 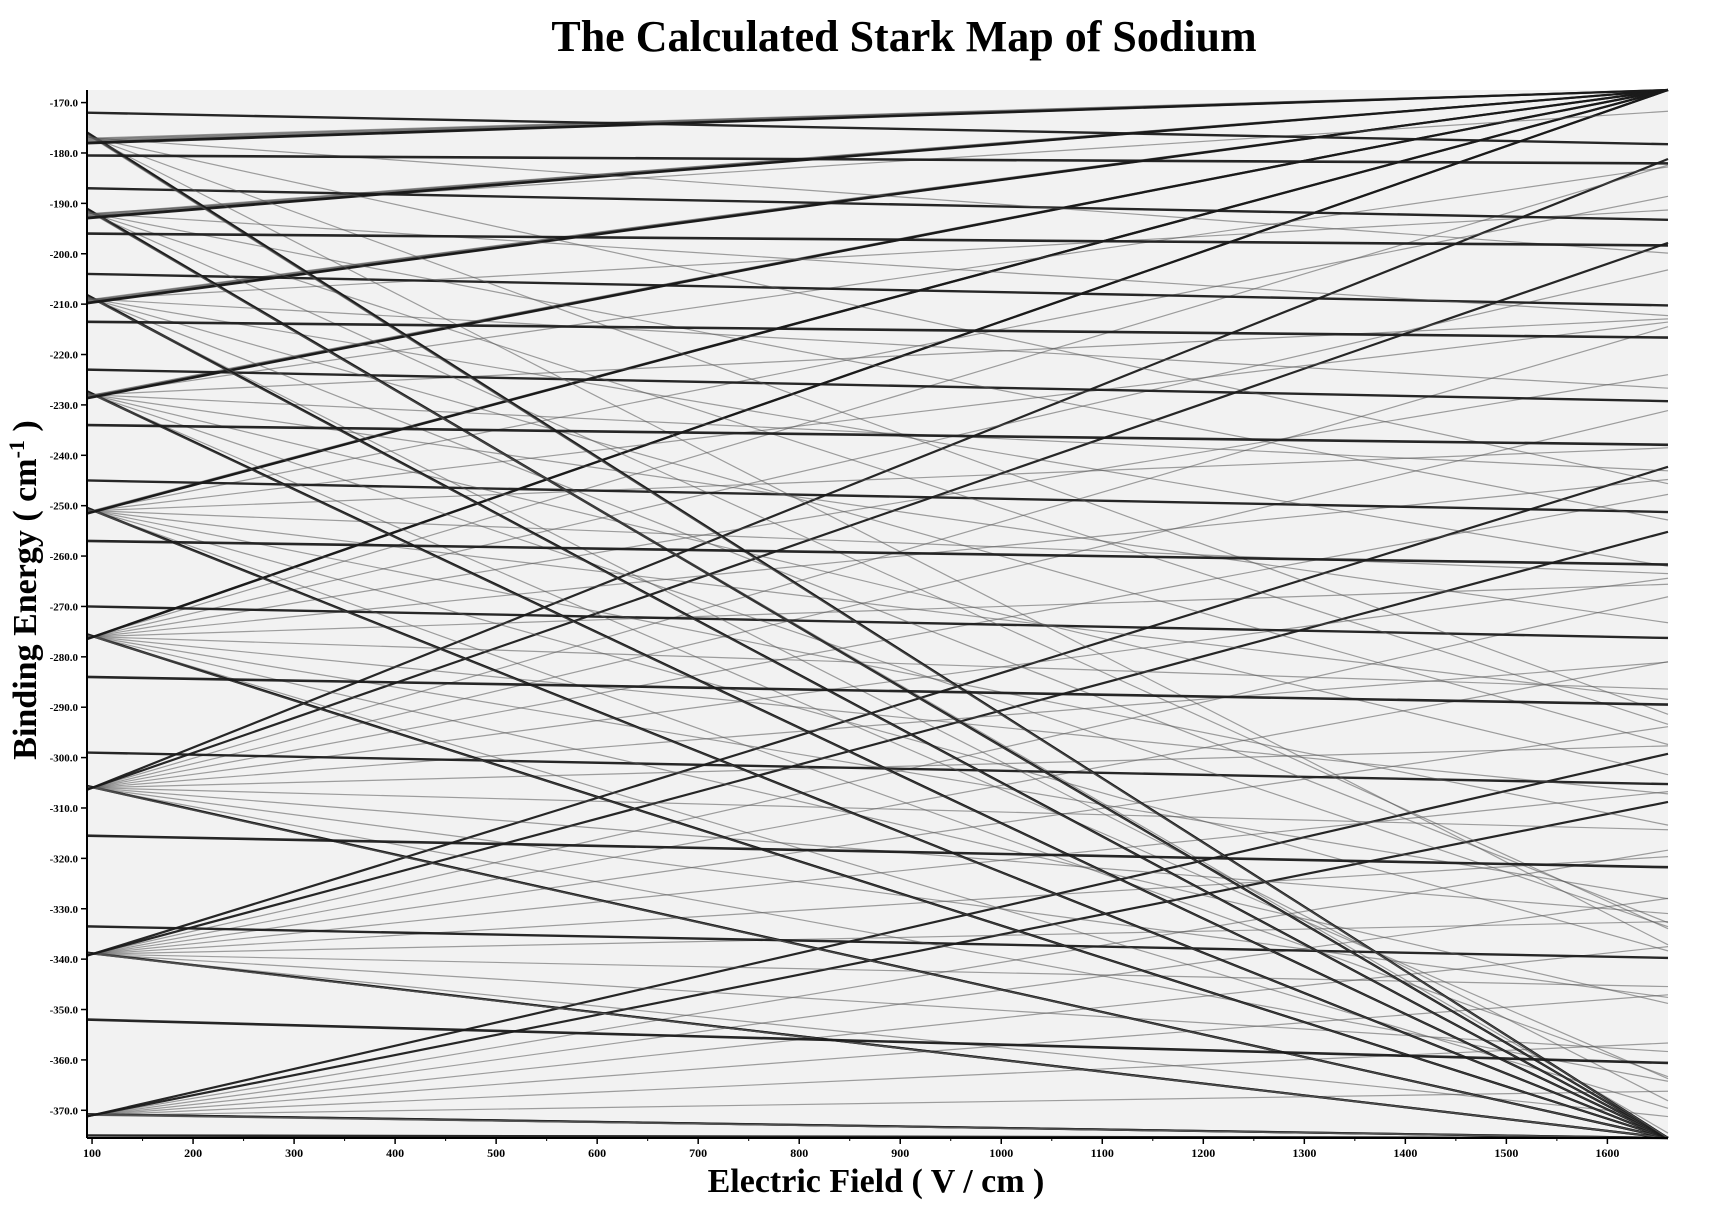 What do you see at coordinates (64, 1111) in the screenshot?
I see `y-tick-label: -370.0` at bounding box center [64, 1111].